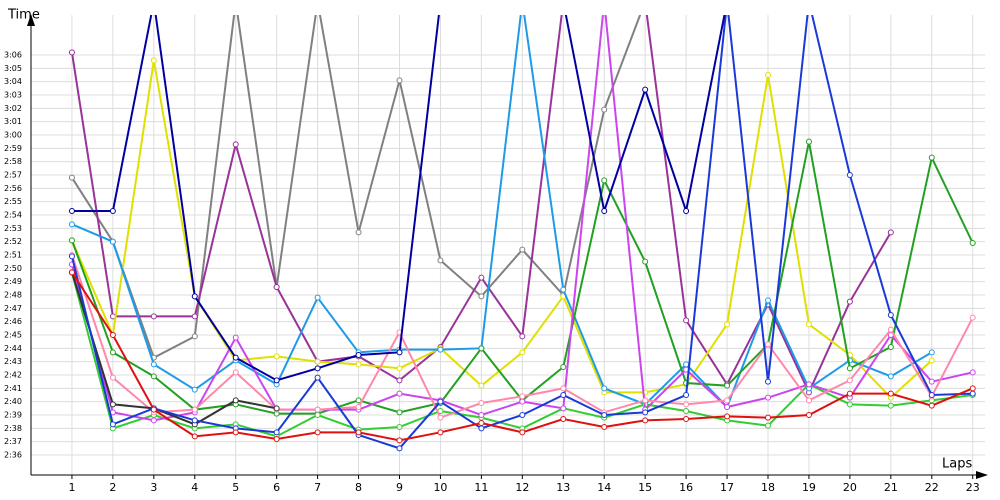  I want to click on x-tick-label: 17, so click(727, 487).